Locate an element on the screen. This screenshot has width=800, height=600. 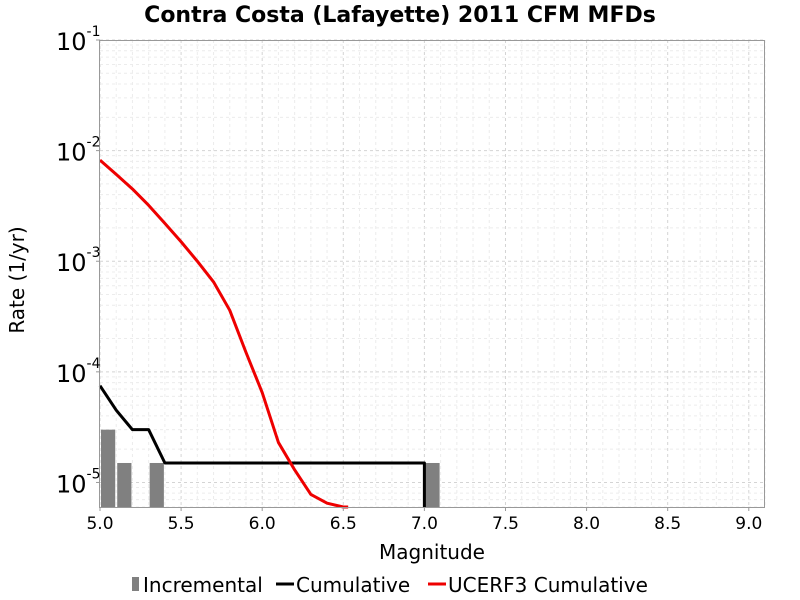
legend-label-cumulative: Cumulative is located at coordinates (353, 585).